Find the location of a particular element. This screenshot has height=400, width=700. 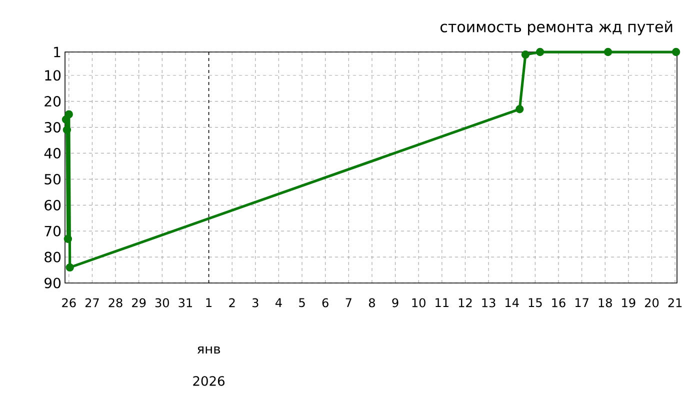

x-tick-label: 5 is located at coordinates (302, 303).